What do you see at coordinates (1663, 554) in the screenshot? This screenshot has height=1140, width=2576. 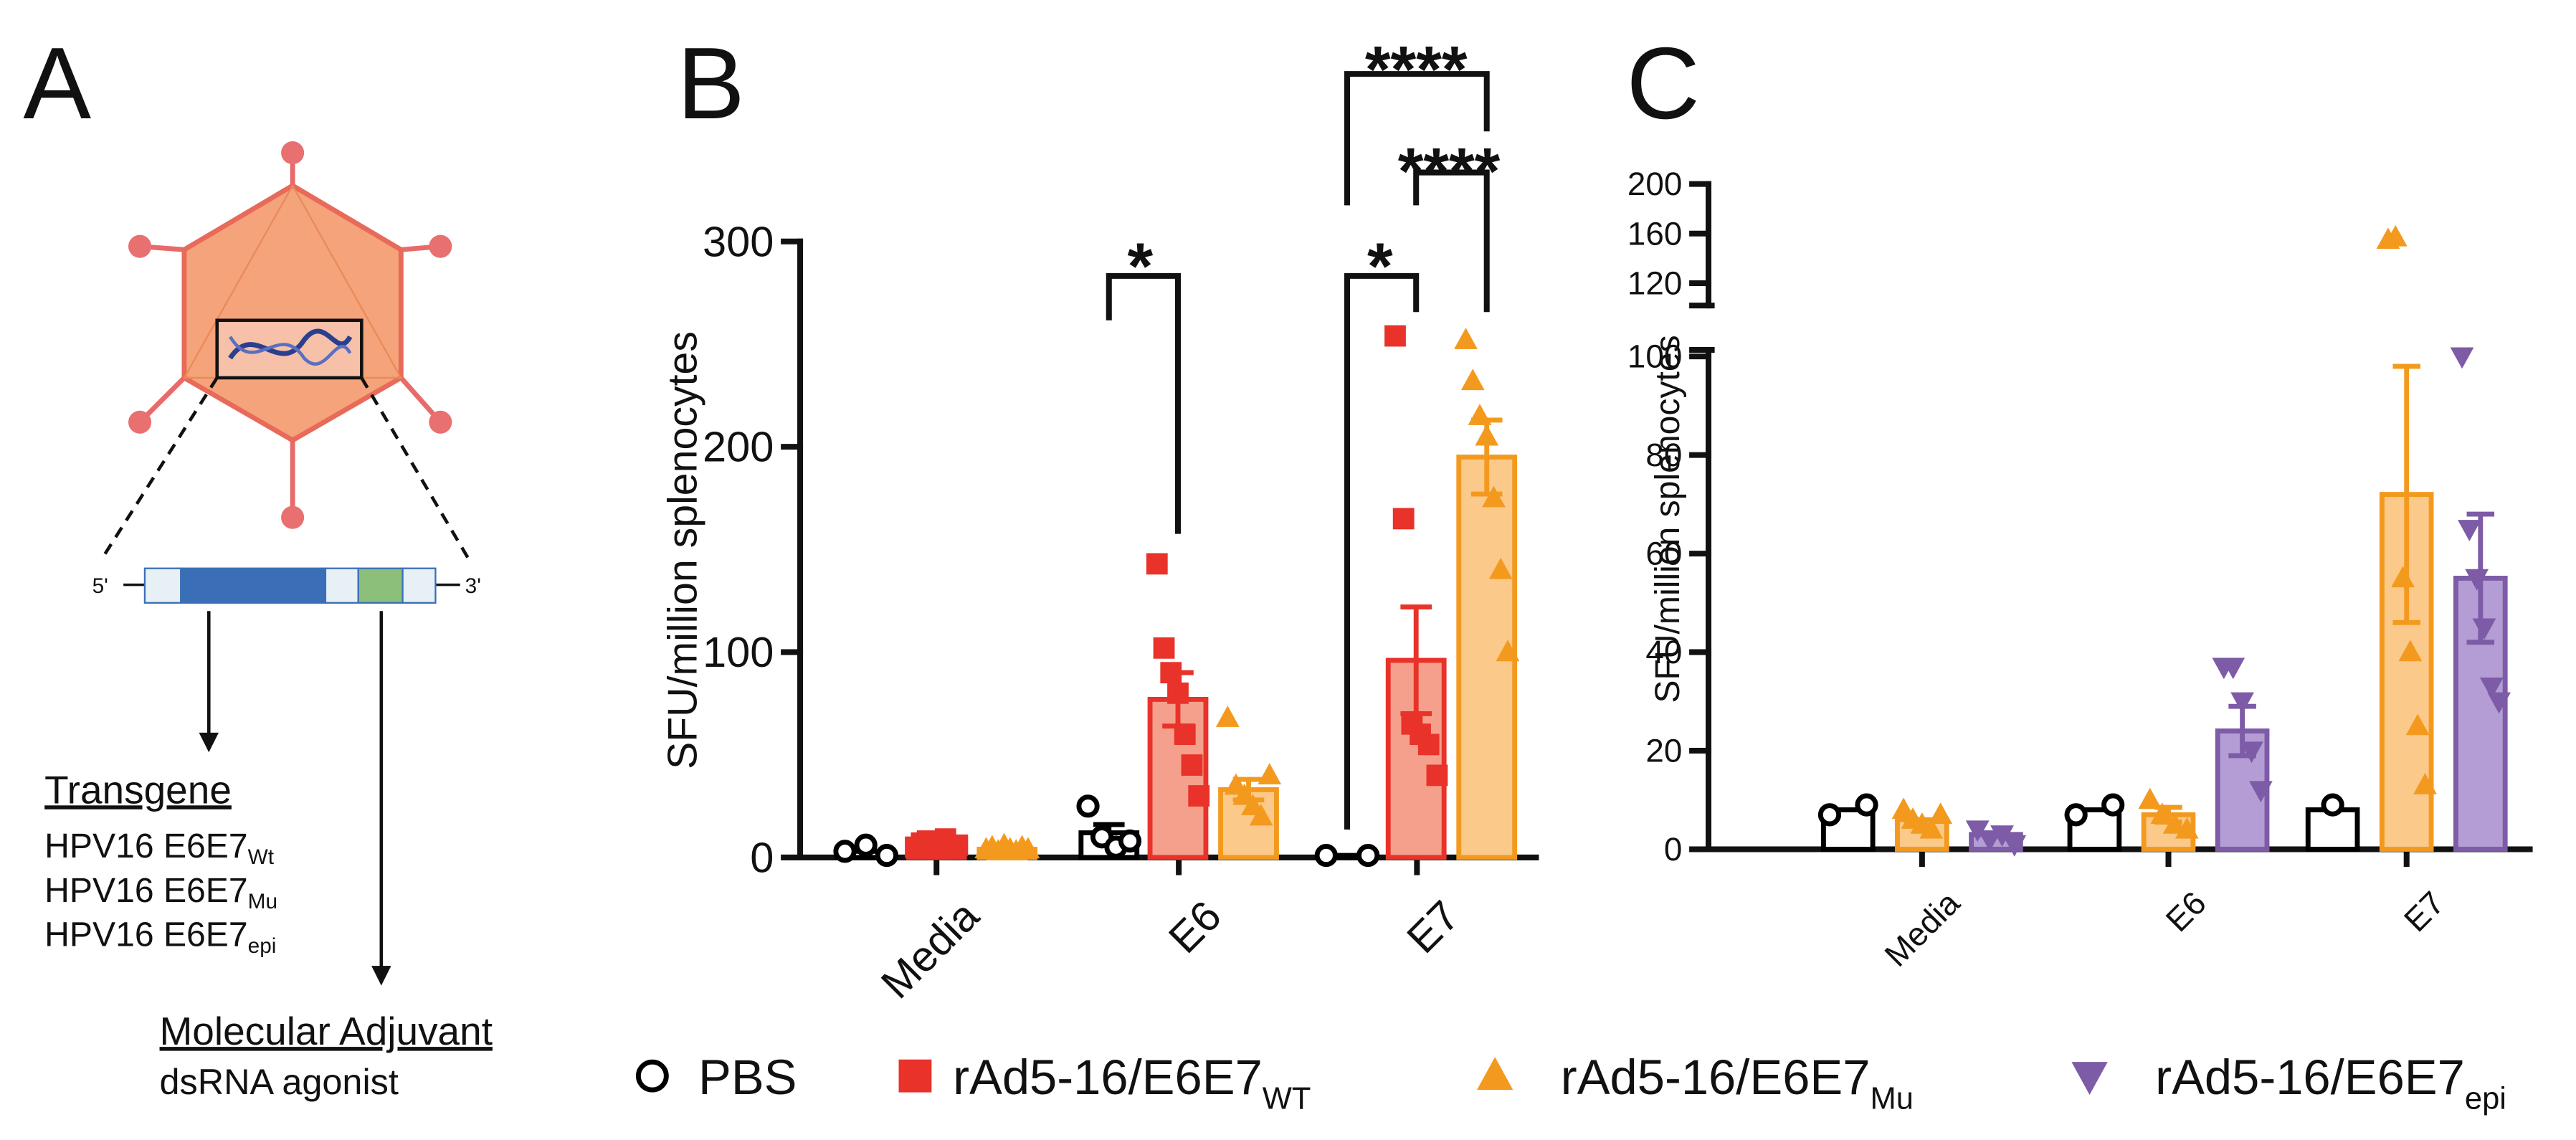 I see `y-tick-label: 60` at bounding box center [1663, 554].